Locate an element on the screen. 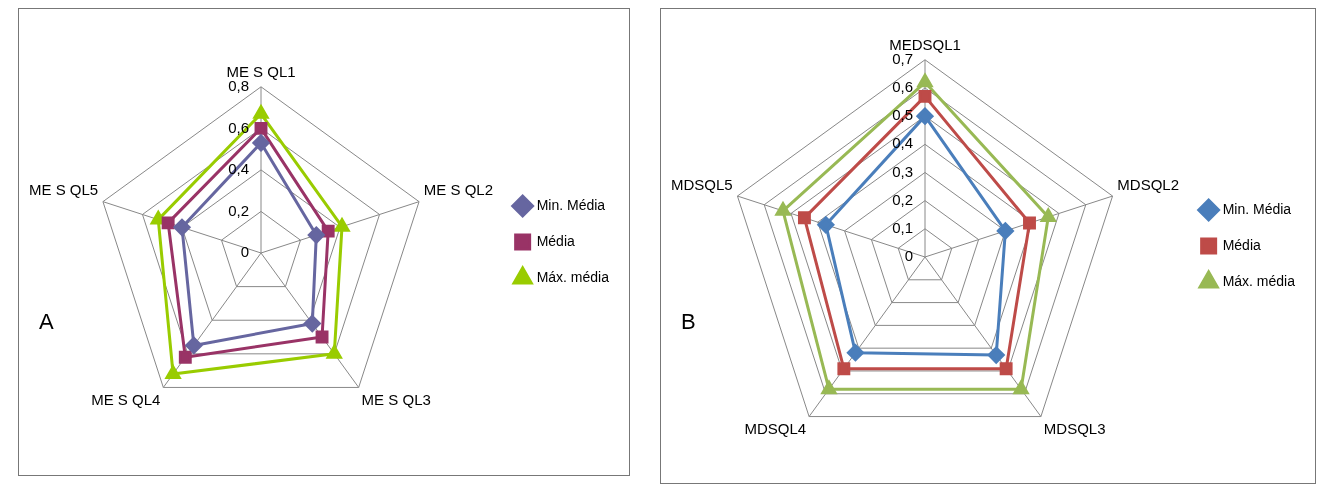  spoke-label: ME S QL2 is located at coordinates (458, 190).